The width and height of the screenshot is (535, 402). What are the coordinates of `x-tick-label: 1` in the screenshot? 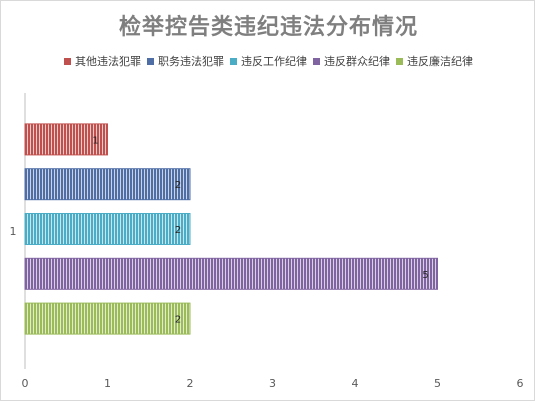 It's located at (107, 383).